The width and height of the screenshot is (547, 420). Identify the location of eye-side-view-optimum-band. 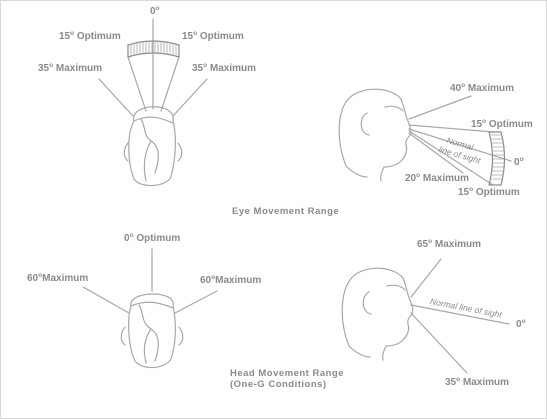
(497, 158).